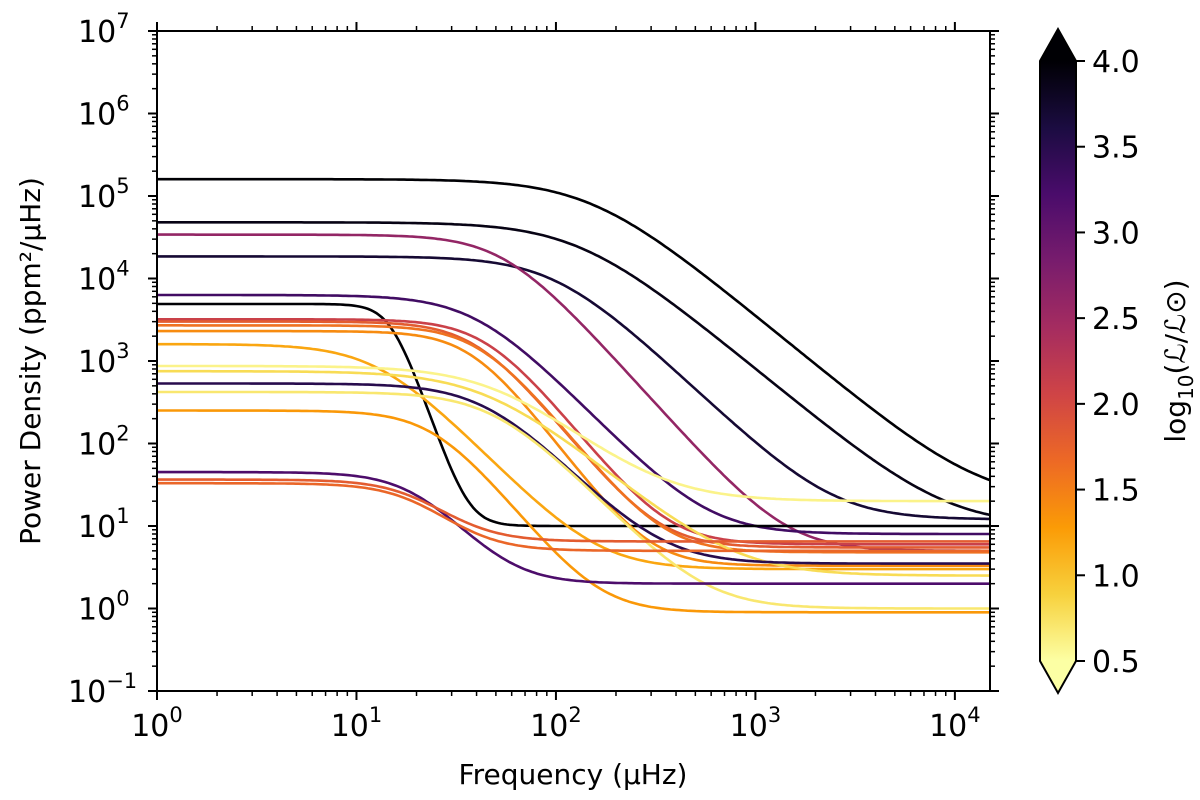  What do you see at coordinates (774, 715) in the screenshot?
I see `x-tick-label-exponent: 3` at bounding box center [774, 715].